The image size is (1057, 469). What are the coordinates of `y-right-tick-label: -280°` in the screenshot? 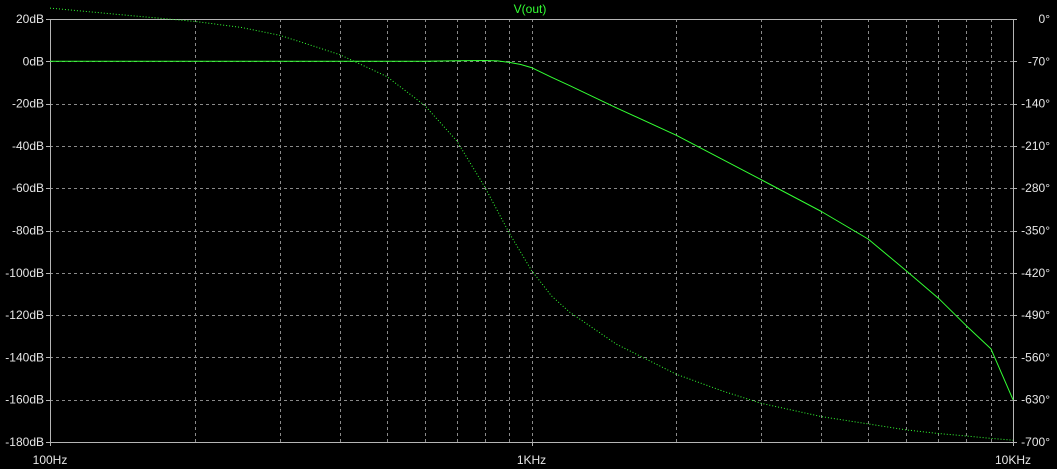 It's located at (1035, 188).